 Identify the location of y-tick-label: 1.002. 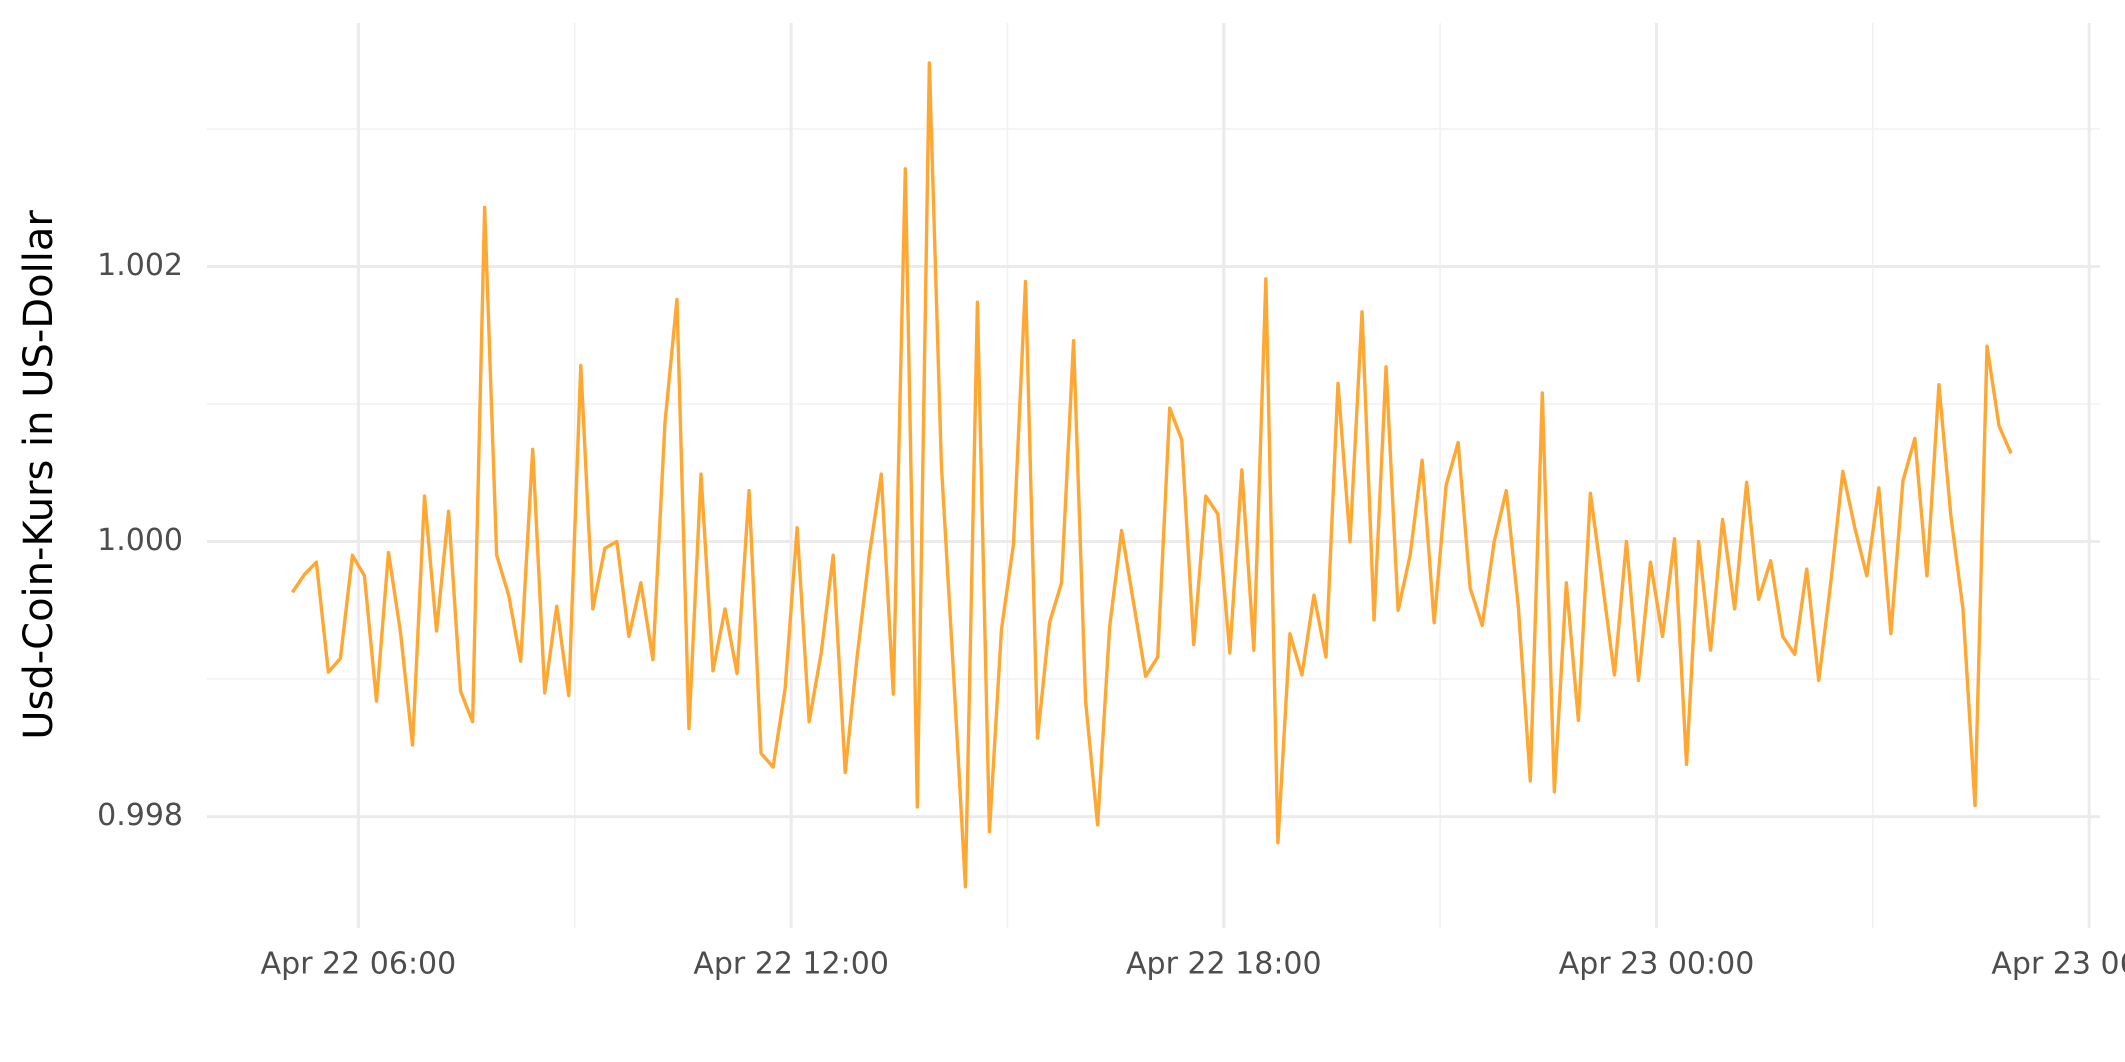
(140, 265).